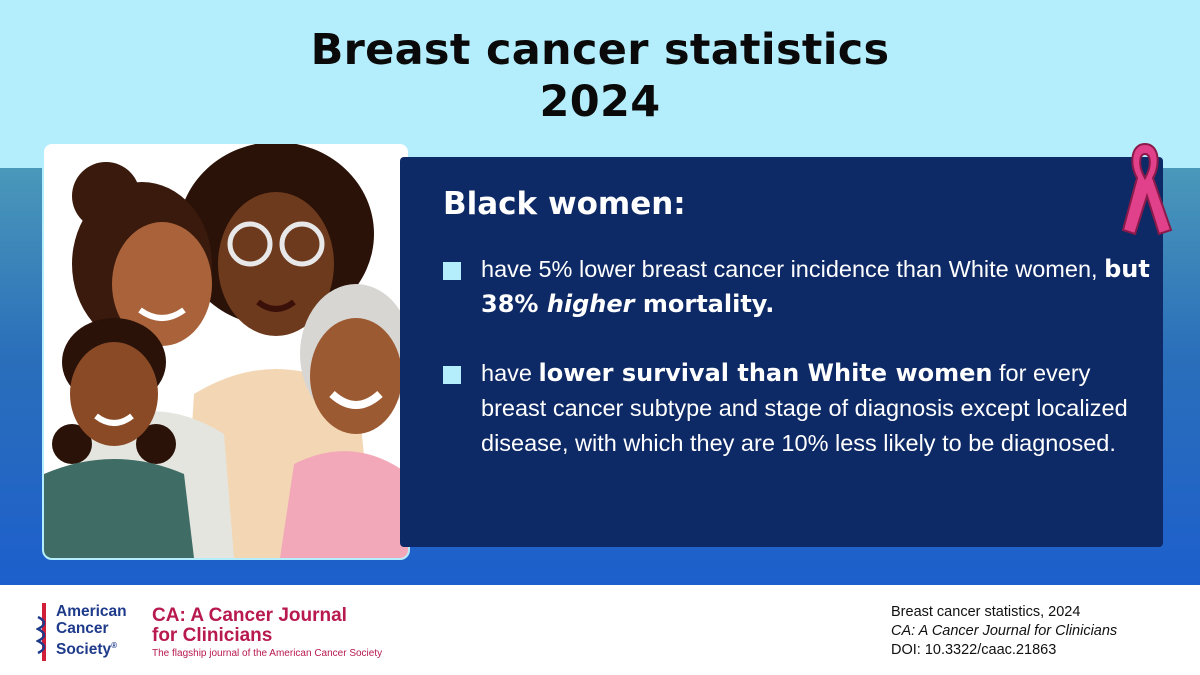  What do you see at coordinates (249, 615) in the screenshot?
I see `journal-title-line-1: CA: A Cancer Journal` at bounding box center [249, 615].